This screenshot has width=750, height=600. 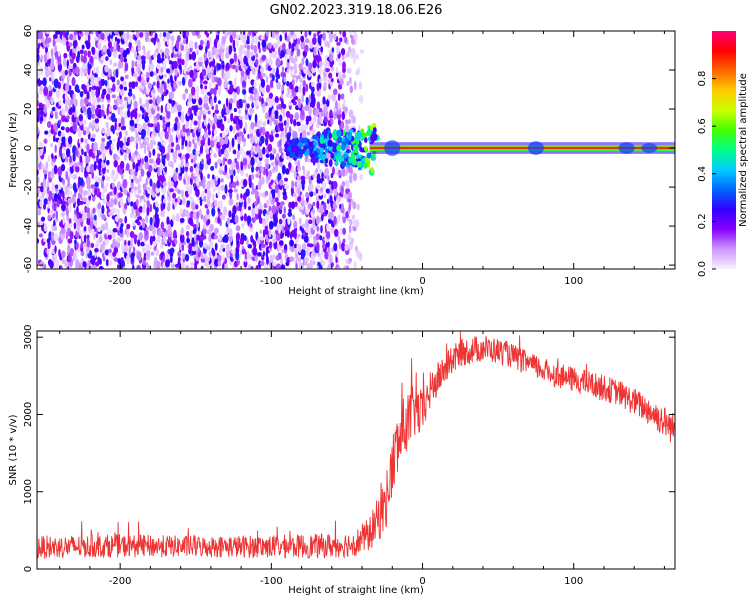 What do you see at coordinates (28, 148) in the screenshot?
I see `y-tick-label: 0` at bounding box center [28, 148].